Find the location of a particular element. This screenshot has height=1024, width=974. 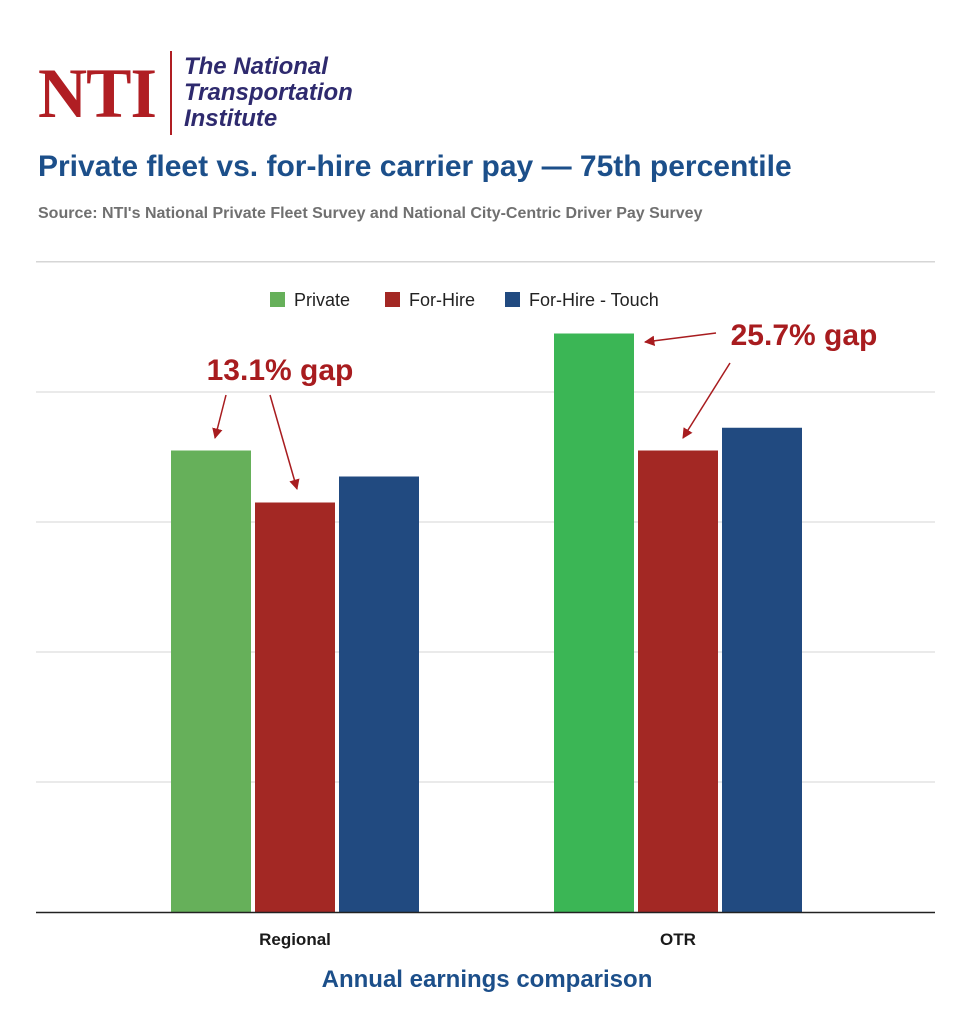

bar-regional-for-hire is located at coordinates (295, 707).